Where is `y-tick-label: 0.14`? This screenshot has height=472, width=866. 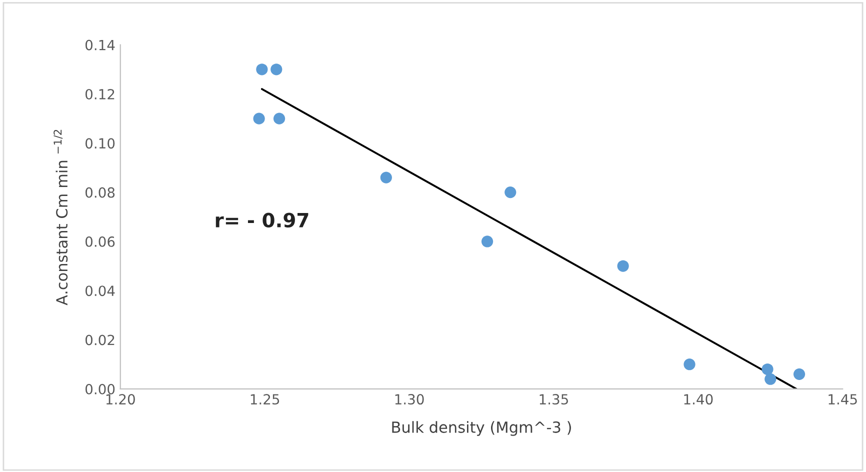
y-tick-label: 0.14 is located at coordinates (100, 45).